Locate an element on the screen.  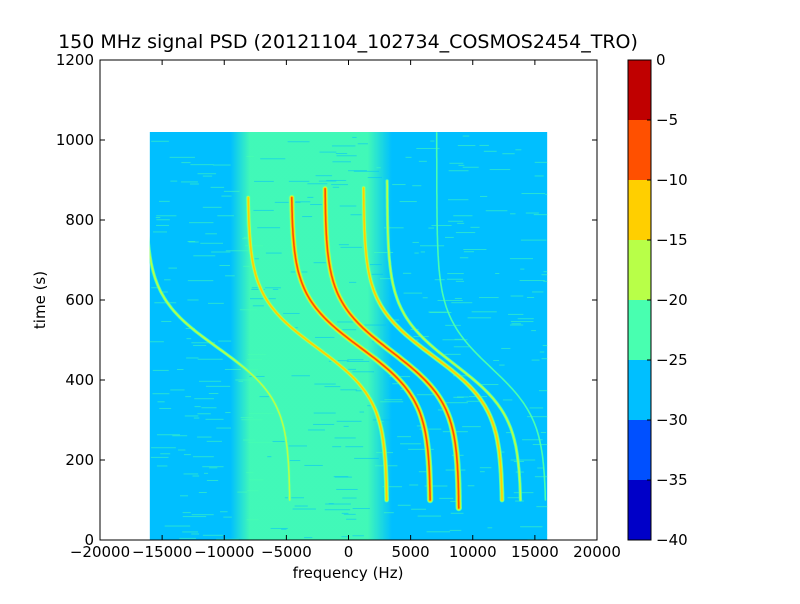
x-tick-label: 15000 is located at coordinates (535, 552).